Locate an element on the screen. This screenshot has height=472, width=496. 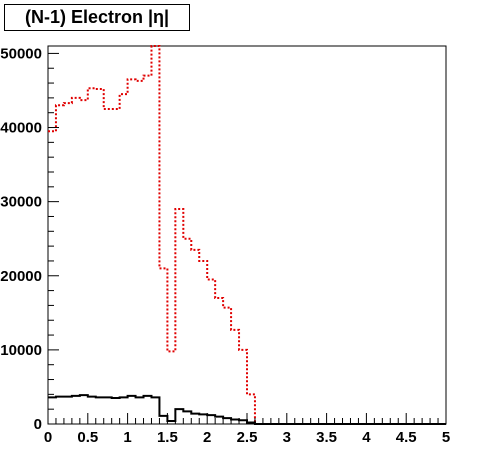
x-tick-label: 0.5 is located at coordinates (87, 437).